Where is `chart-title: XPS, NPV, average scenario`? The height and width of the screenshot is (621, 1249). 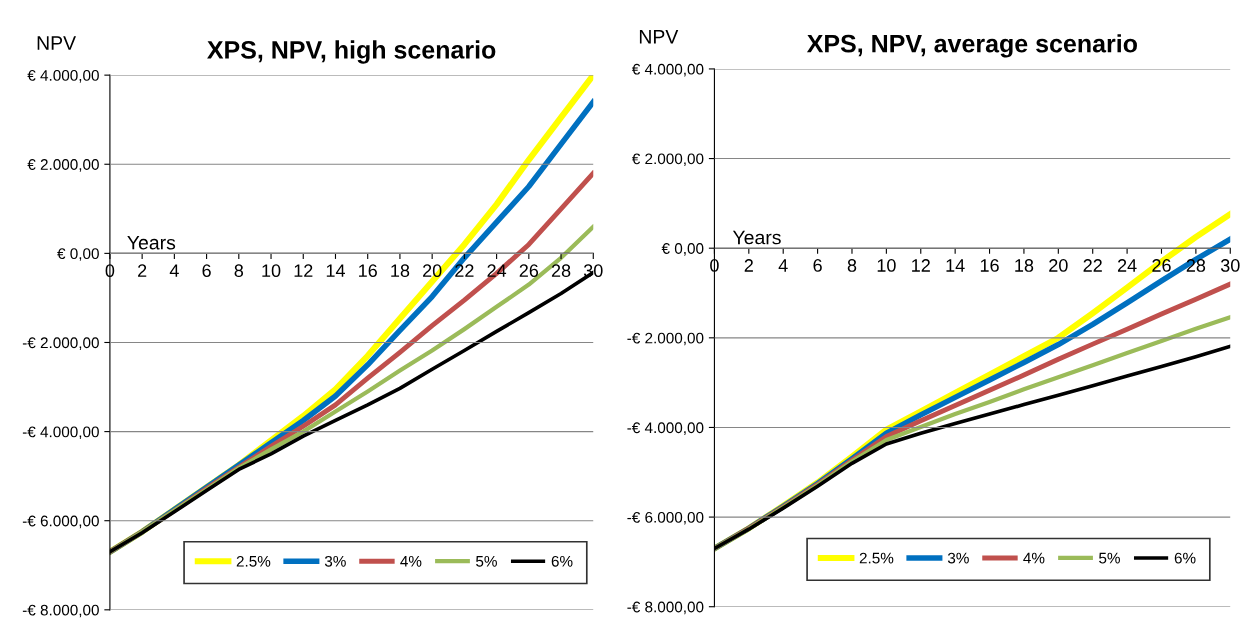 chart-title: XPS, NPV, average scenario is located at coordinates (971, 46).